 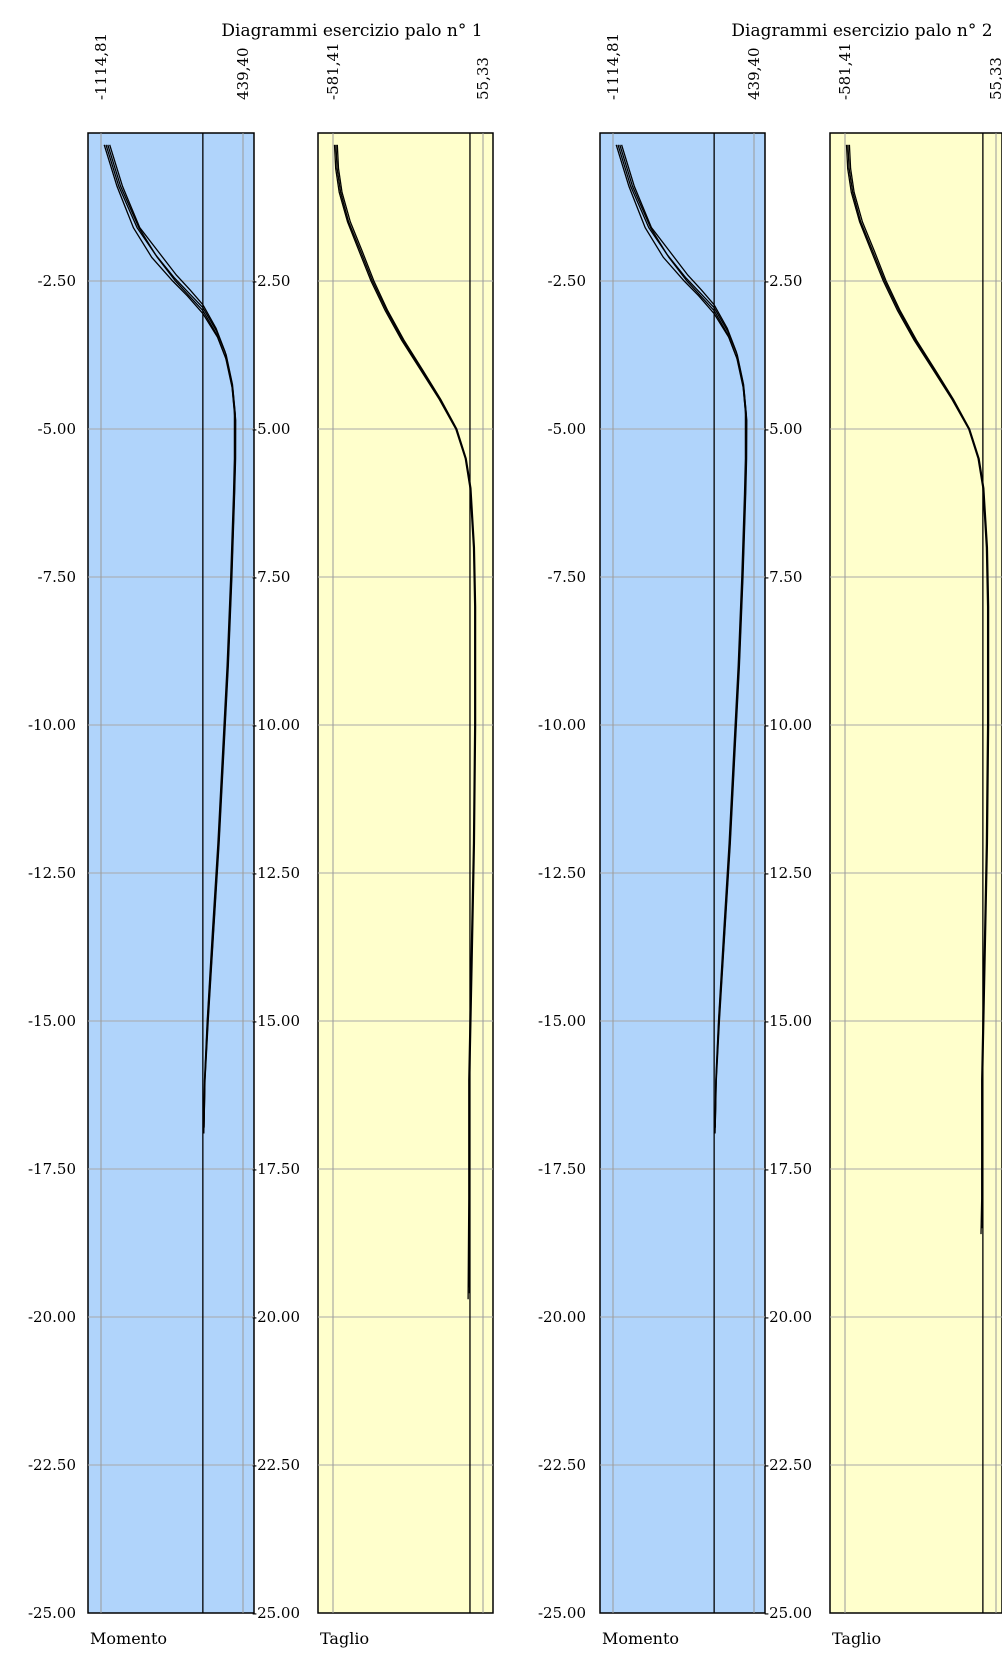 I want to click on chart-title: Diagrammi esercizio palo n° 1, so click(x=351, y=31).